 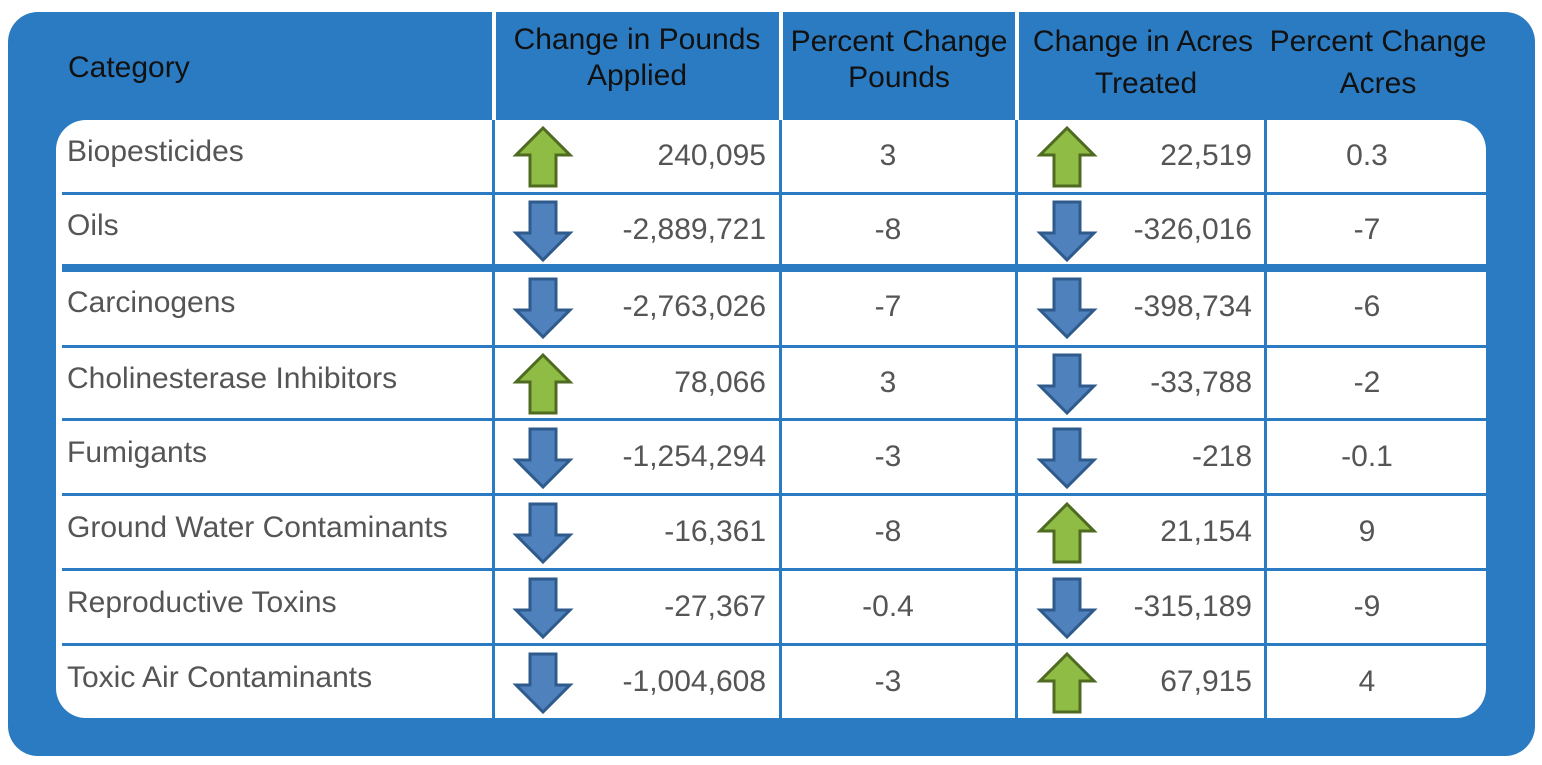 I want to click on header-percent-acres: Percent Change Acres, so click(x=1378, y=63).